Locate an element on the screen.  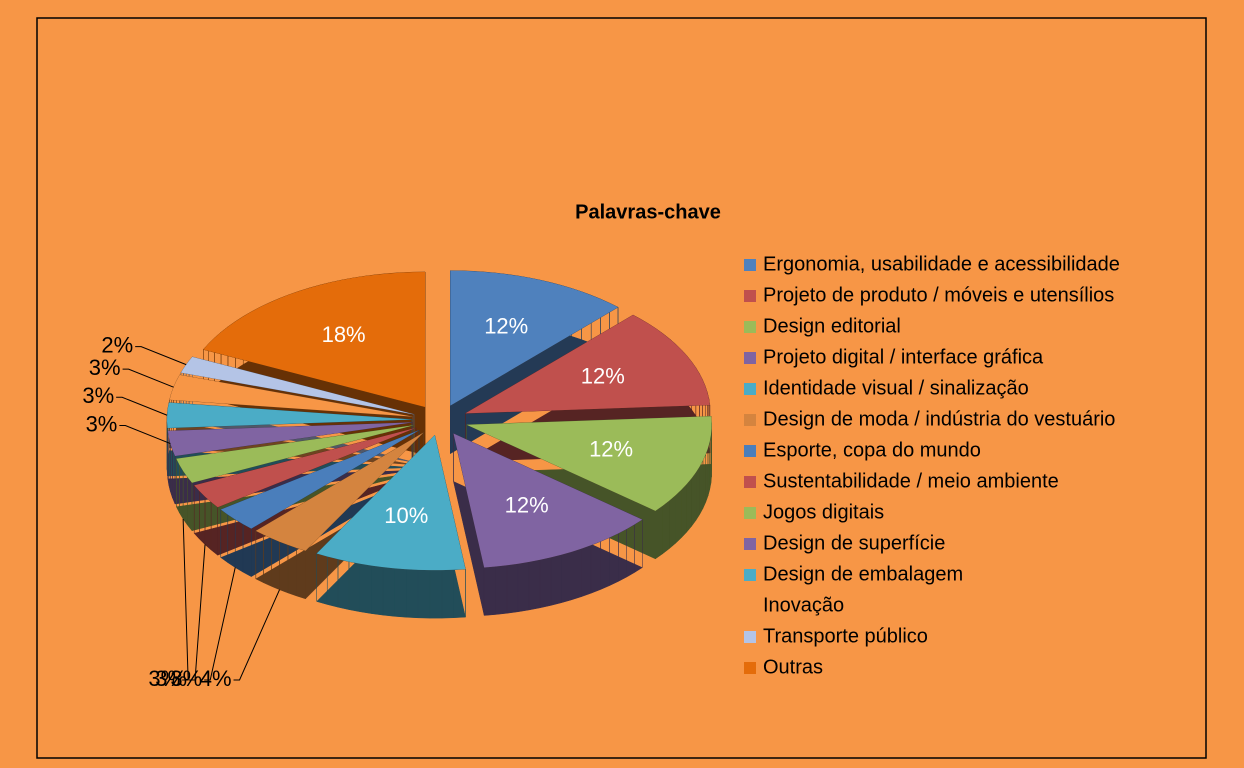
legend-label: Transporte público is located at coordinates (845, 636).